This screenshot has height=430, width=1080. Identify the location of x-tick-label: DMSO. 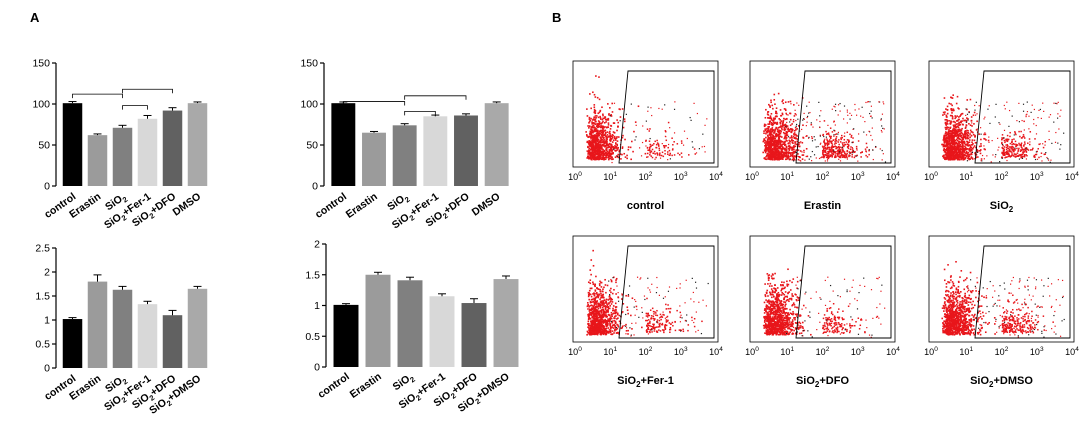
(486, 205).